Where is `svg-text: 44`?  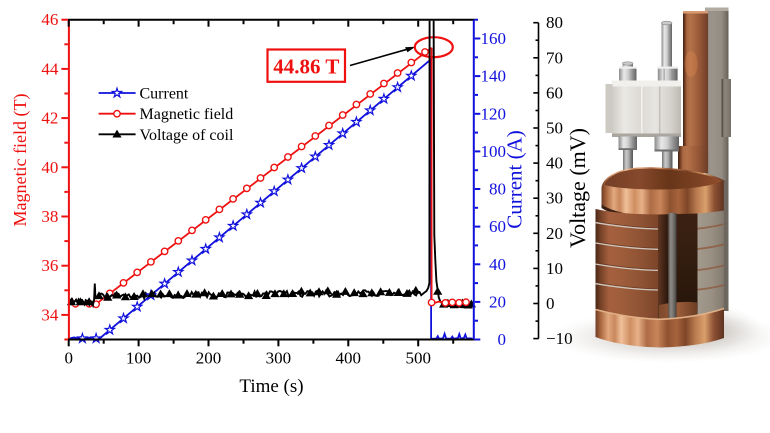 svg-text: 44 is located at coordinates (50, 68).